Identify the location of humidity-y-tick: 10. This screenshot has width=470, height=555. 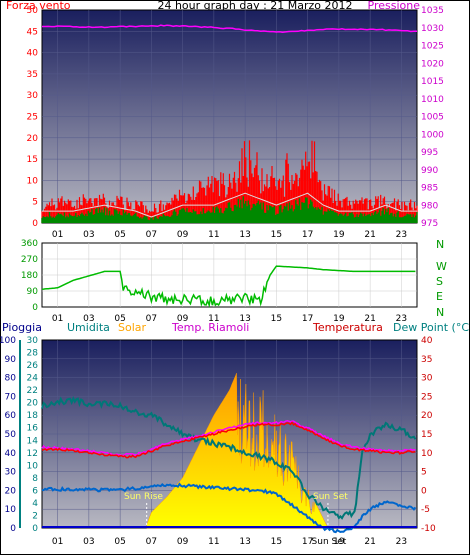
(11, 510).